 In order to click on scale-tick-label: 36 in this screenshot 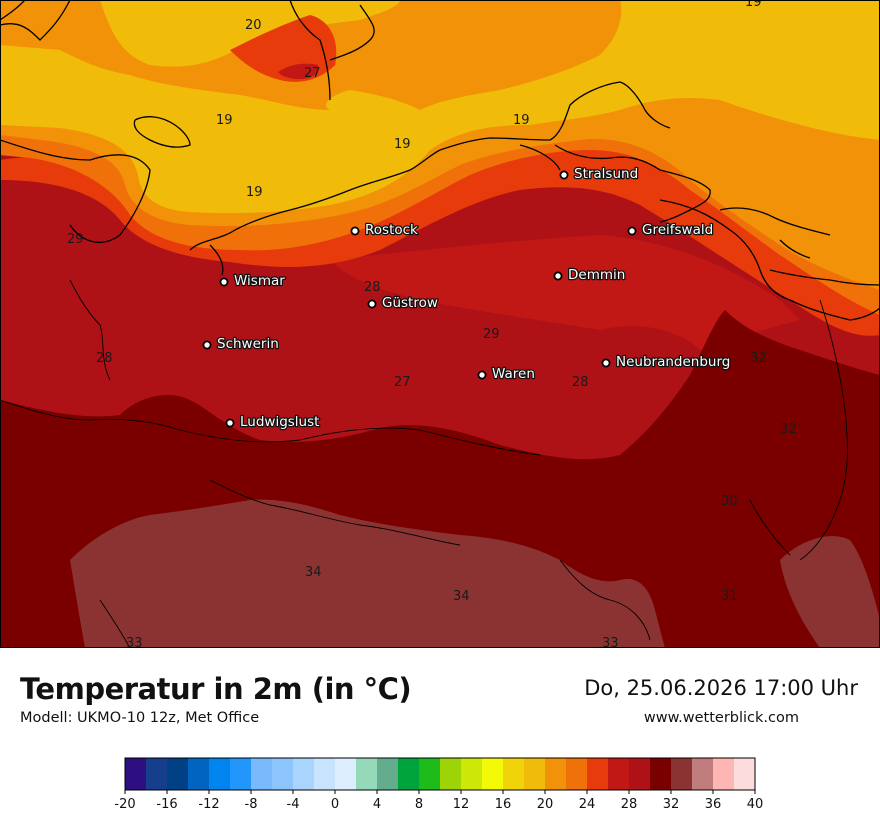, I will do `click(713, 804)`.